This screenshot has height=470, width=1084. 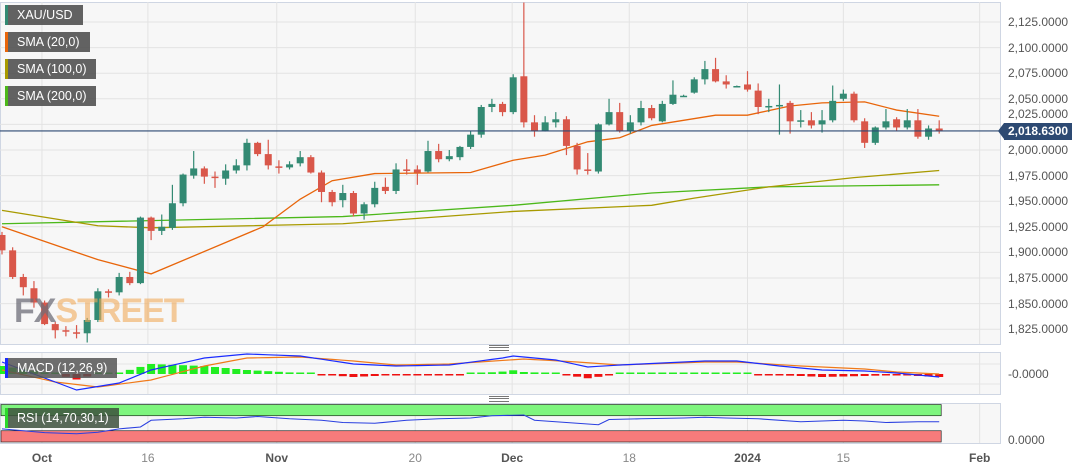 I want to click on legend-xauusd: XAU/USD, so click(x=44, y=15).